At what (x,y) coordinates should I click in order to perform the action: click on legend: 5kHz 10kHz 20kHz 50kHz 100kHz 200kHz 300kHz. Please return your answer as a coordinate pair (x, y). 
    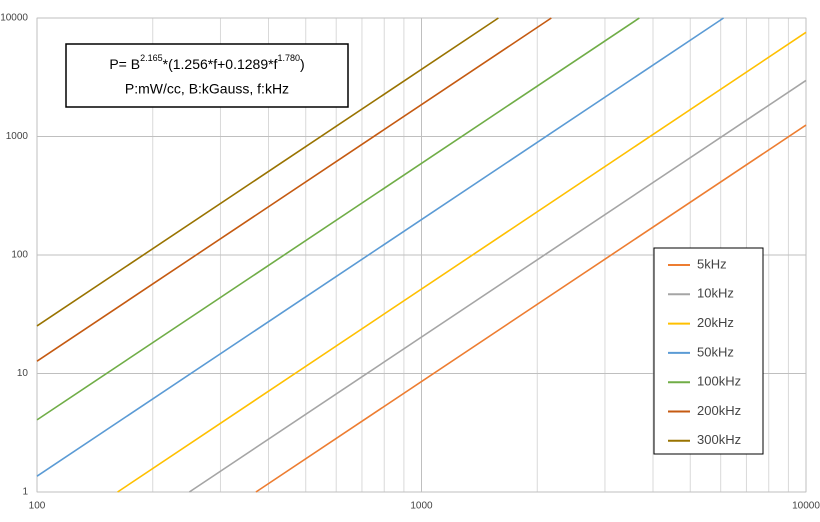
    Looking at the image, I should click on (704, 351).